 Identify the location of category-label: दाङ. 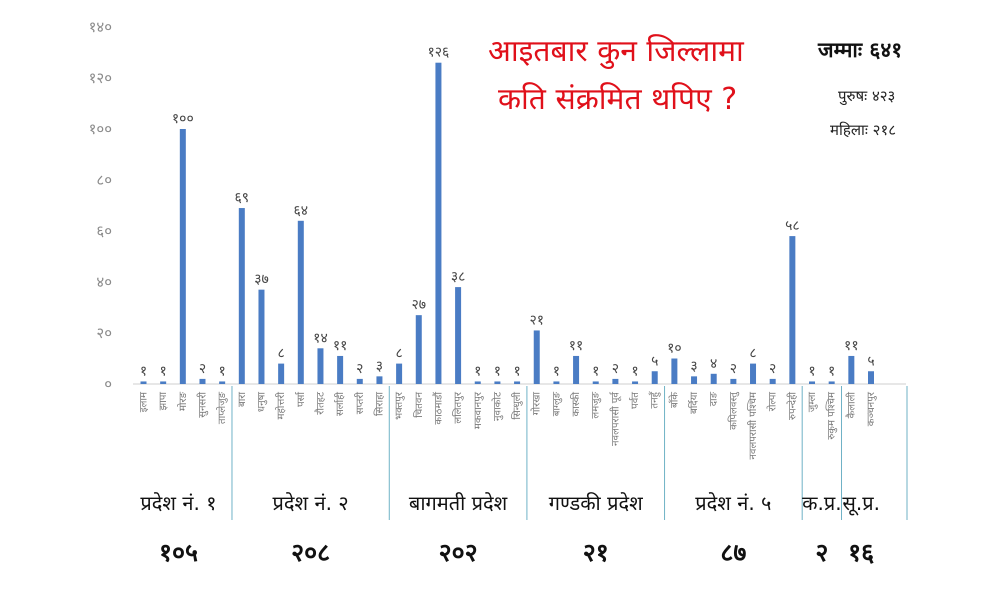
(714, 398).